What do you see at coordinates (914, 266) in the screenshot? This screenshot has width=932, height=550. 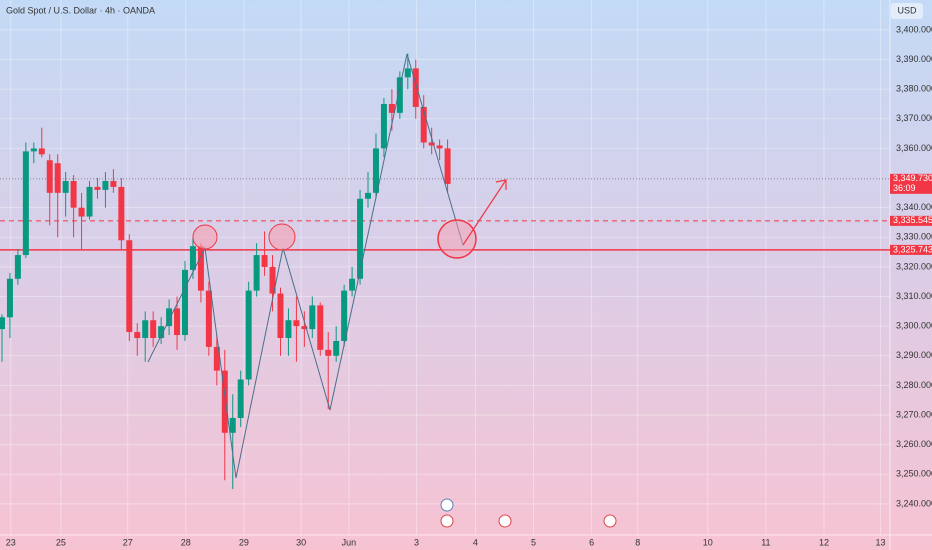 I see `y-tick-label: 3,320.000` at bounding box center [914, 266].